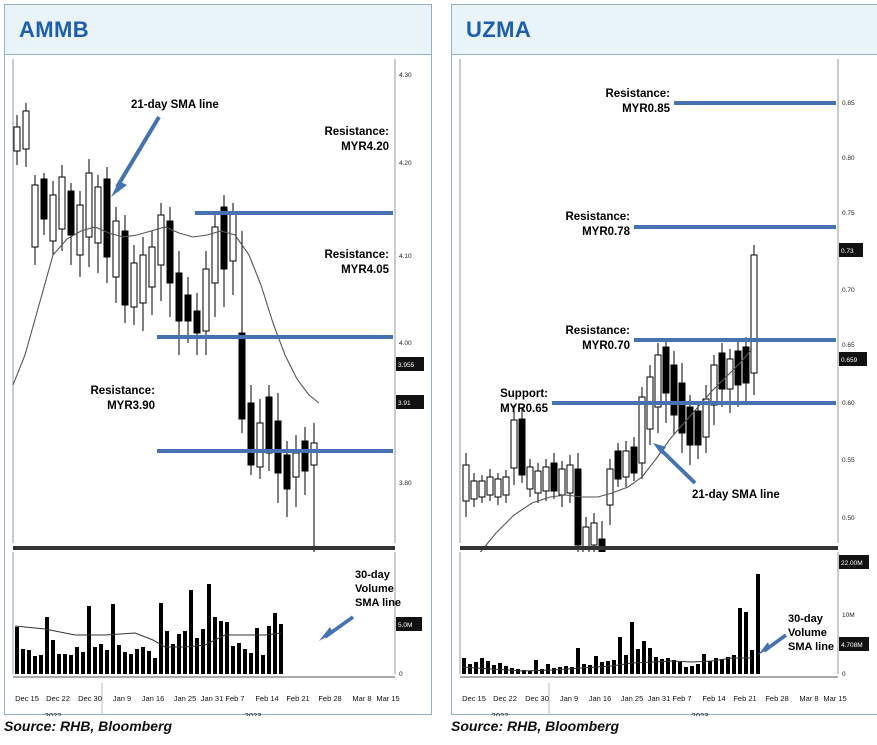 This screenshot has width=877, height=745. What do you see at coordinates (637, 94) in the screenshot?
I see `uzma-resistance-085-annotation-line1: Resistance:` at bounding box center [637, 94].